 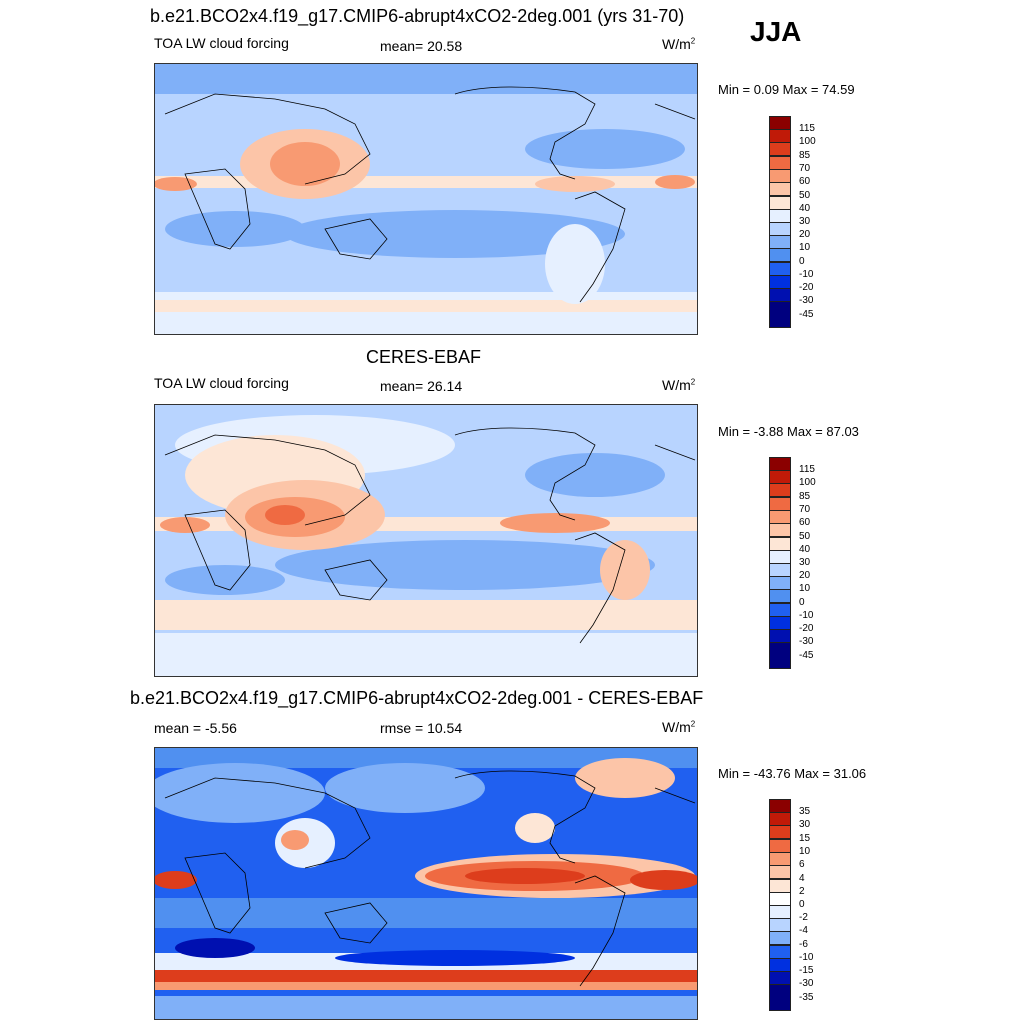 I want to click on colorbar-tick: 35, so click(x=805, y=811).